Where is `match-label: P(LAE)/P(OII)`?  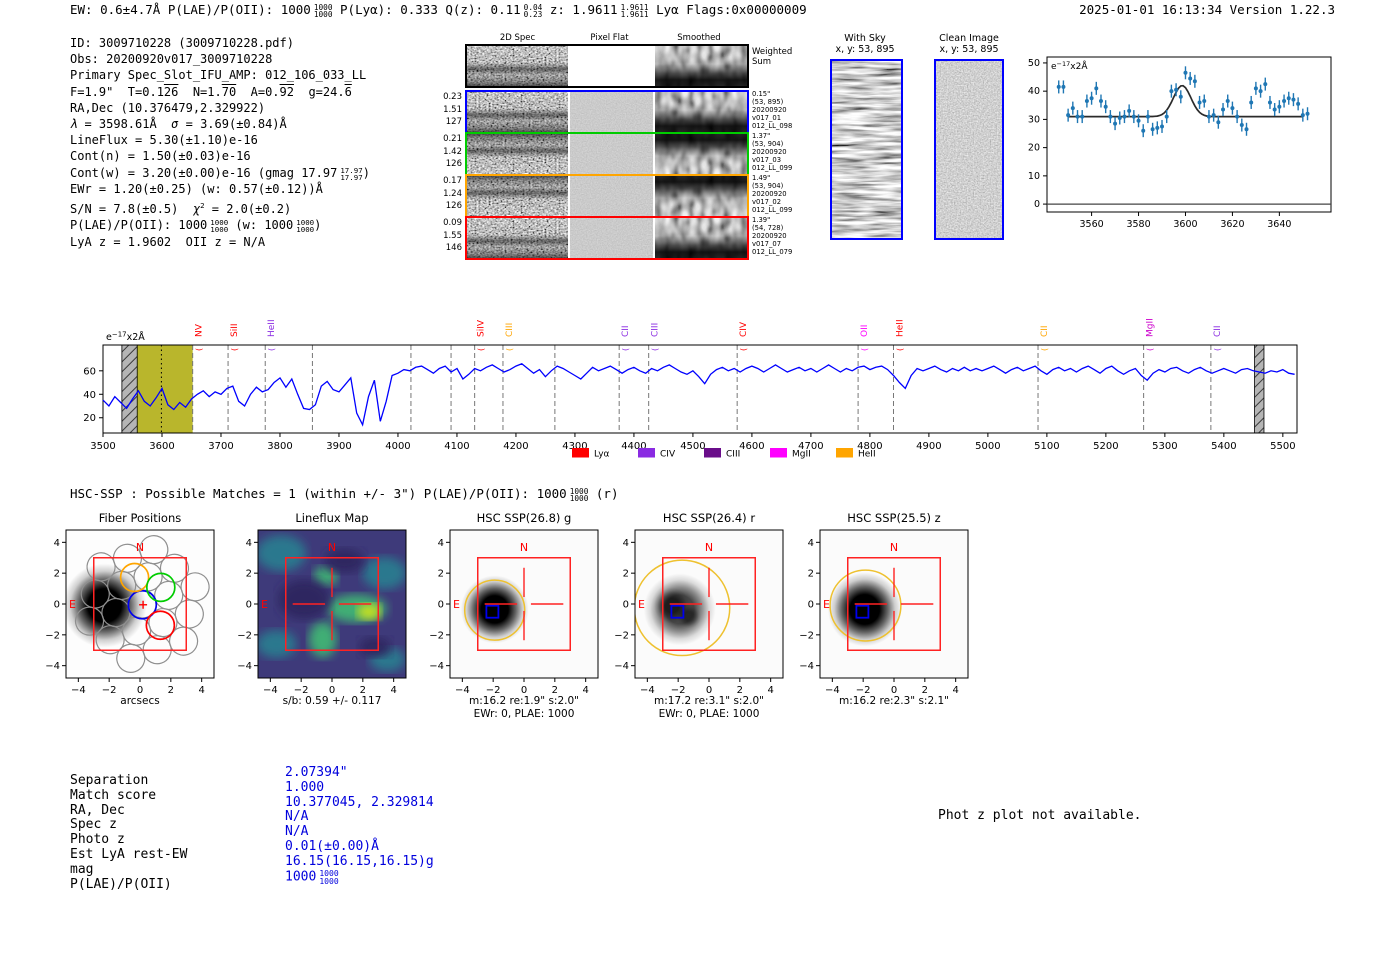 match-label: P(LAE)/P(OII) is located at coordinates (121, 884).